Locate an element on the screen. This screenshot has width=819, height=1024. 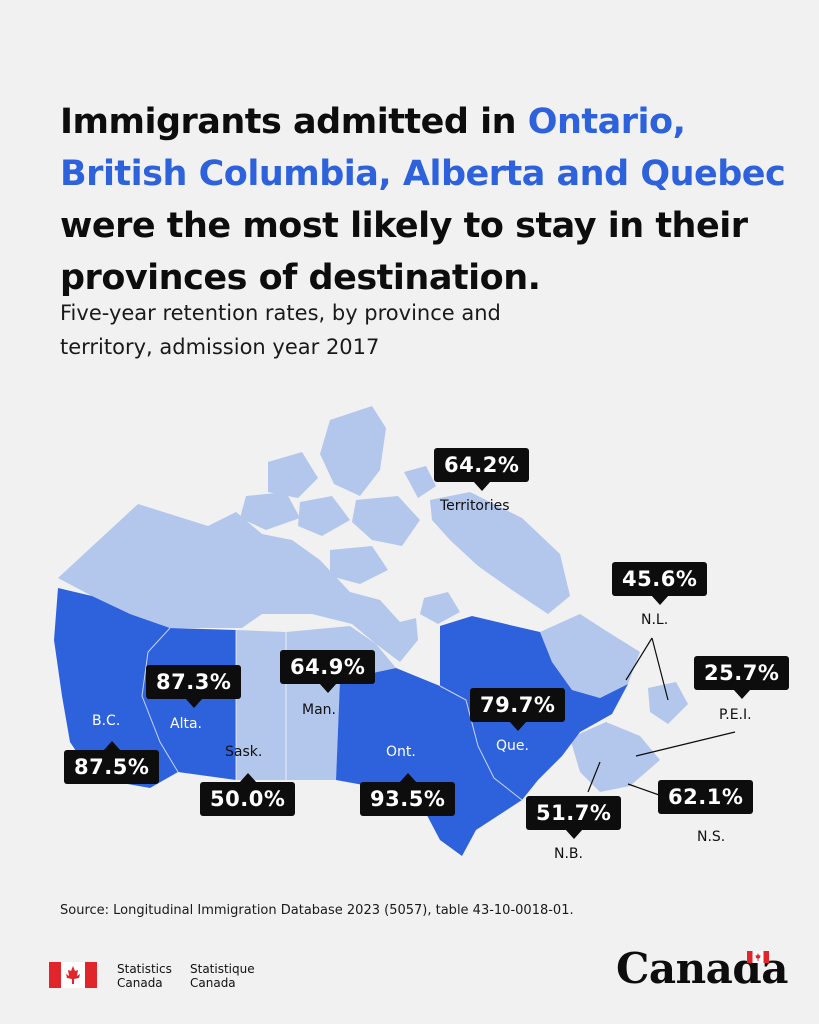
callout-manitoba: 64.9% is located at coordinates (328, 671).